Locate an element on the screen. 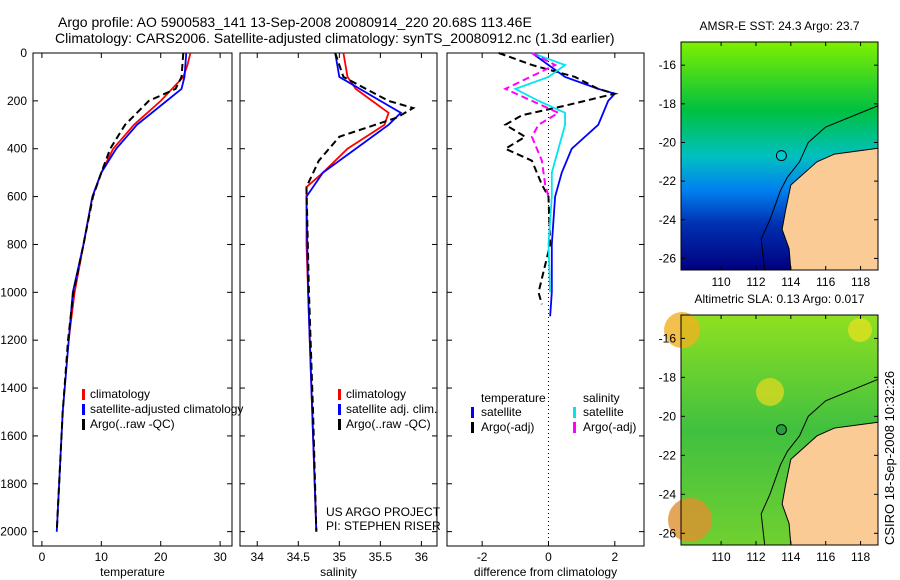  temperature-series-satellite-adjusted-climatology is located at coordinates (121, 292).